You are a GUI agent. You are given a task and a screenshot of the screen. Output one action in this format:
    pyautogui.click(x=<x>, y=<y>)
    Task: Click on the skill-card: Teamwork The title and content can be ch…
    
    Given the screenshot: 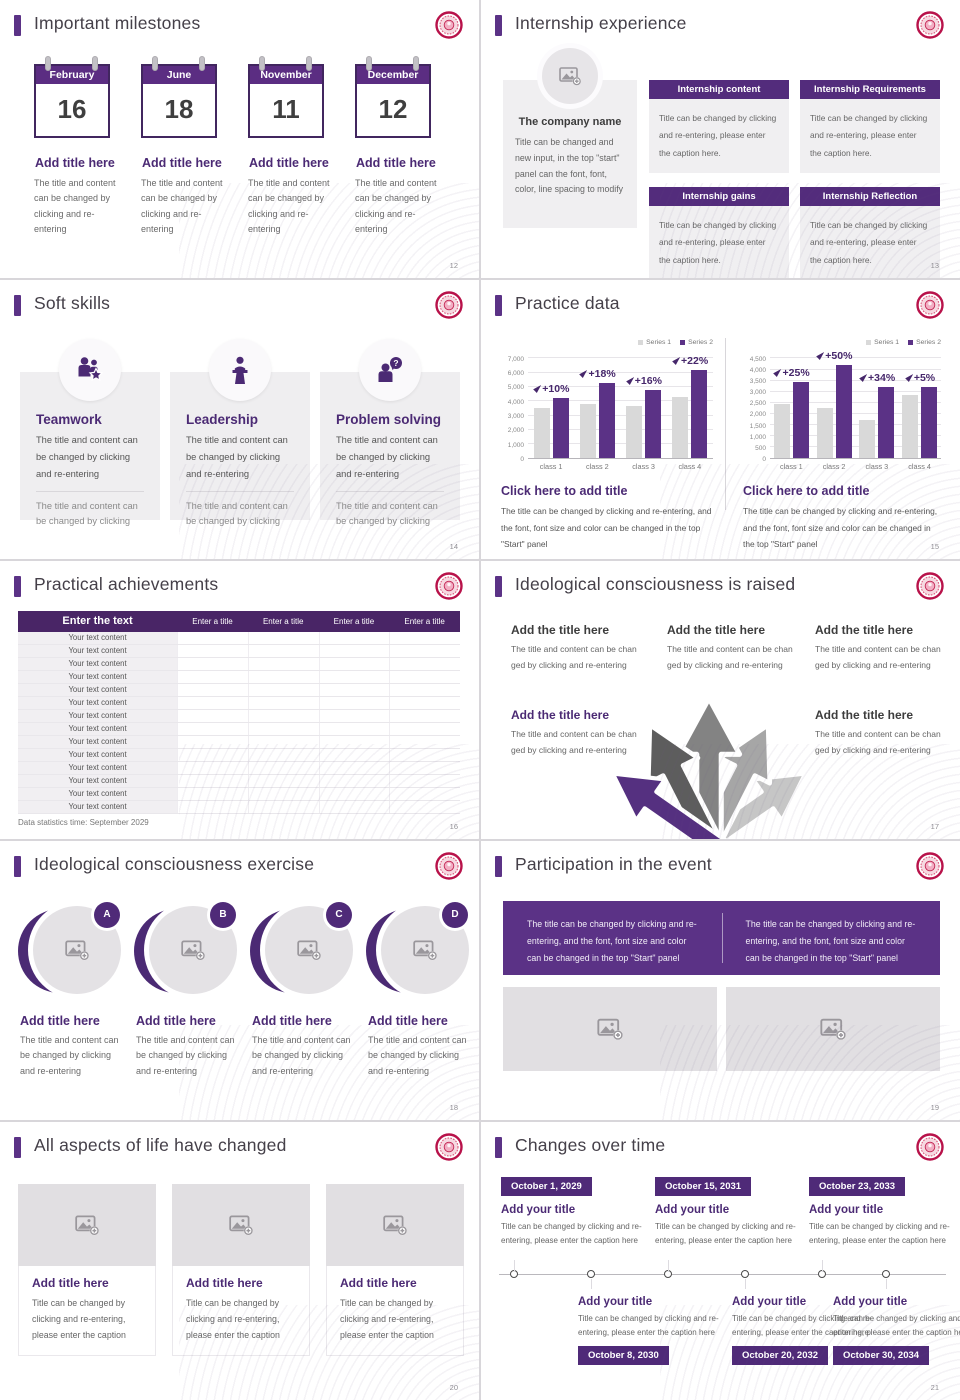 What is the action you would take?
    pyautogui.click(x=90, y=432)
    